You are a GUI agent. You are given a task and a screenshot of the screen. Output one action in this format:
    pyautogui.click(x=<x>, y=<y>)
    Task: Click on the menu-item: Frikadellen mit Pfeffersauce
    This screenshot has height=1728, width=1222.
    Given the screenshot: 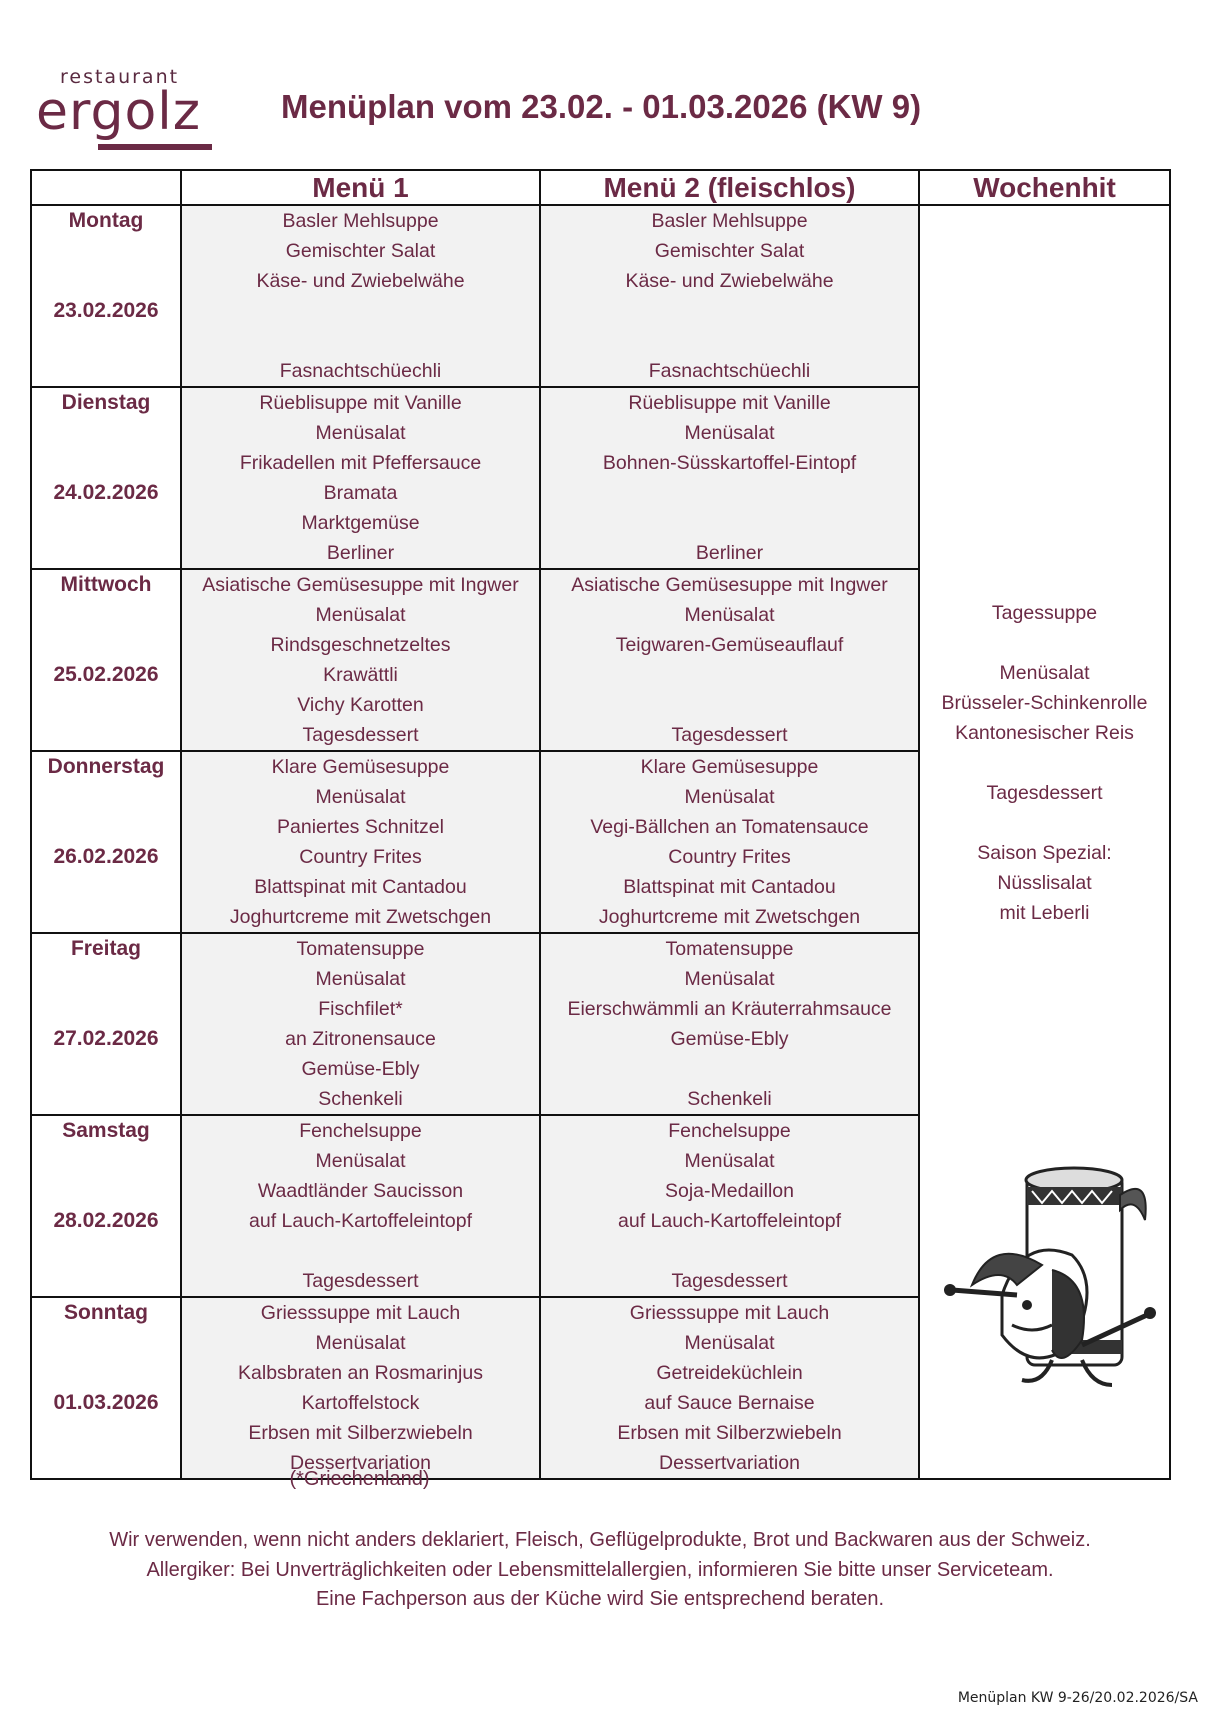 What is the action you would take?
    pyautogui.click(x=360, y=463)
    